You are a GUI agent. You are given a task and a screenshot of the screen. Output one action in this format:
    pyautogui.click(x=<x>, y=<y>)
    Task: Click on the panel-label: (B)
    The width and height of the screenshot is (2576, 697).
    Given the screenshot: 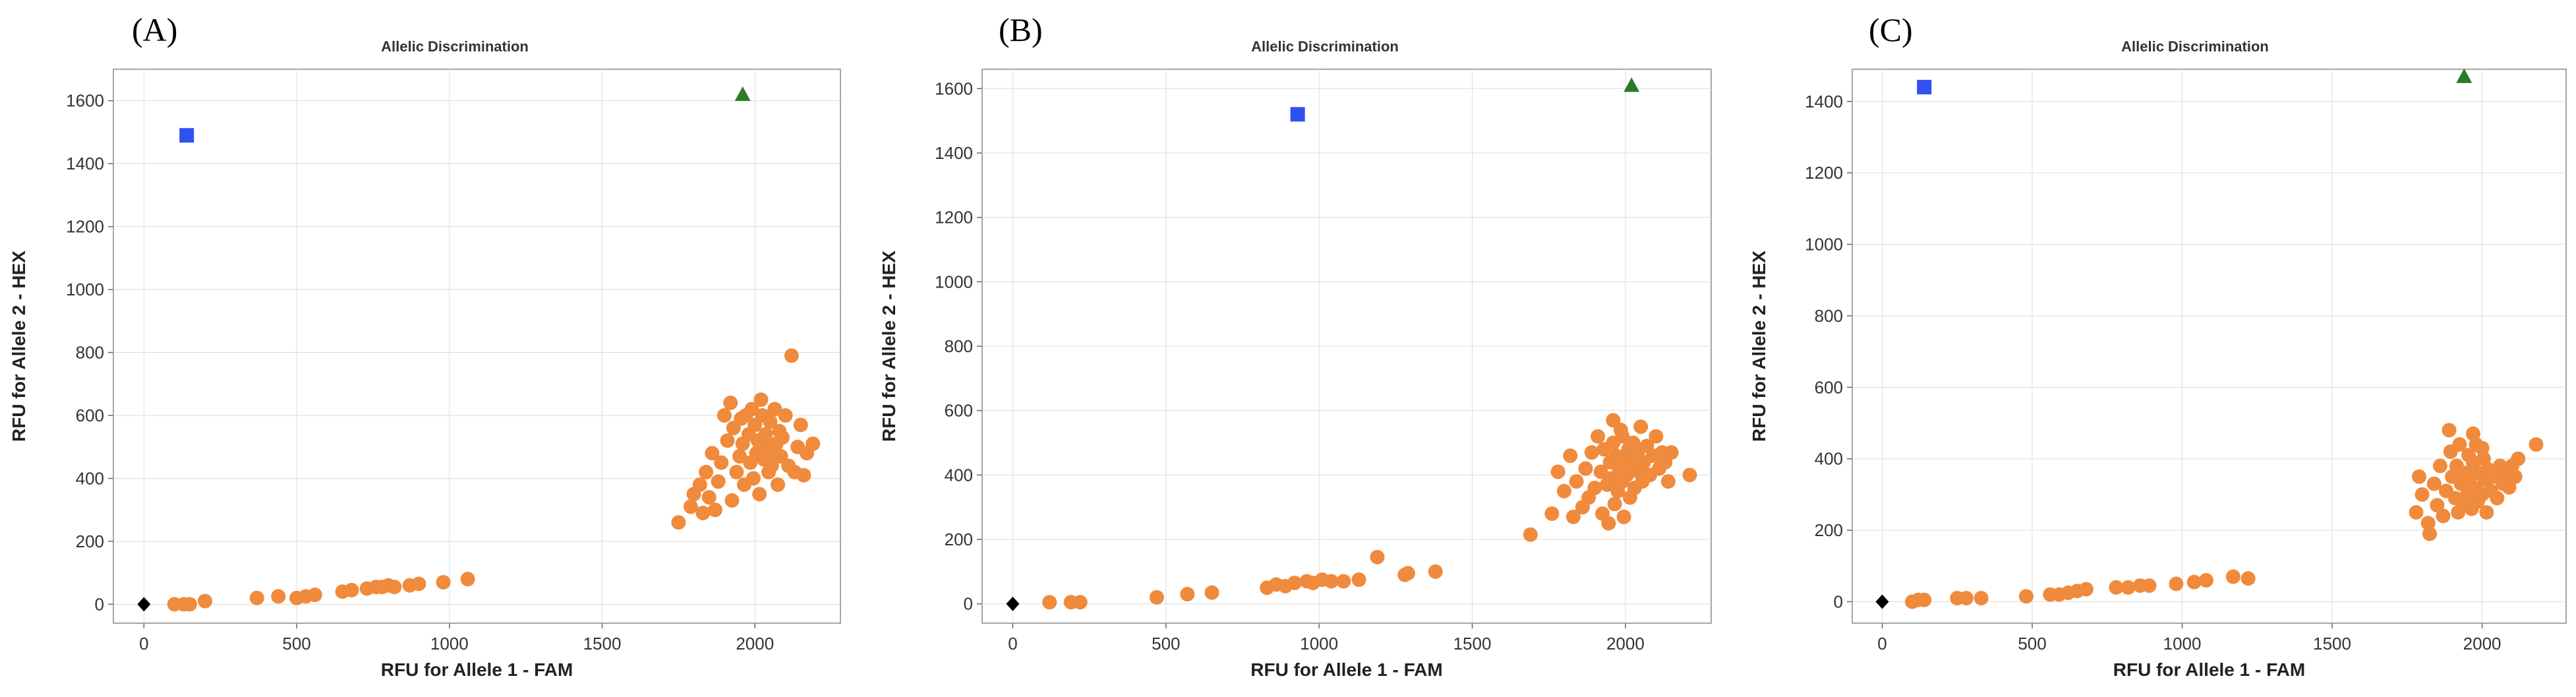 What is the action you would take?
    pyautogui.click(x=1021, y=30)
    